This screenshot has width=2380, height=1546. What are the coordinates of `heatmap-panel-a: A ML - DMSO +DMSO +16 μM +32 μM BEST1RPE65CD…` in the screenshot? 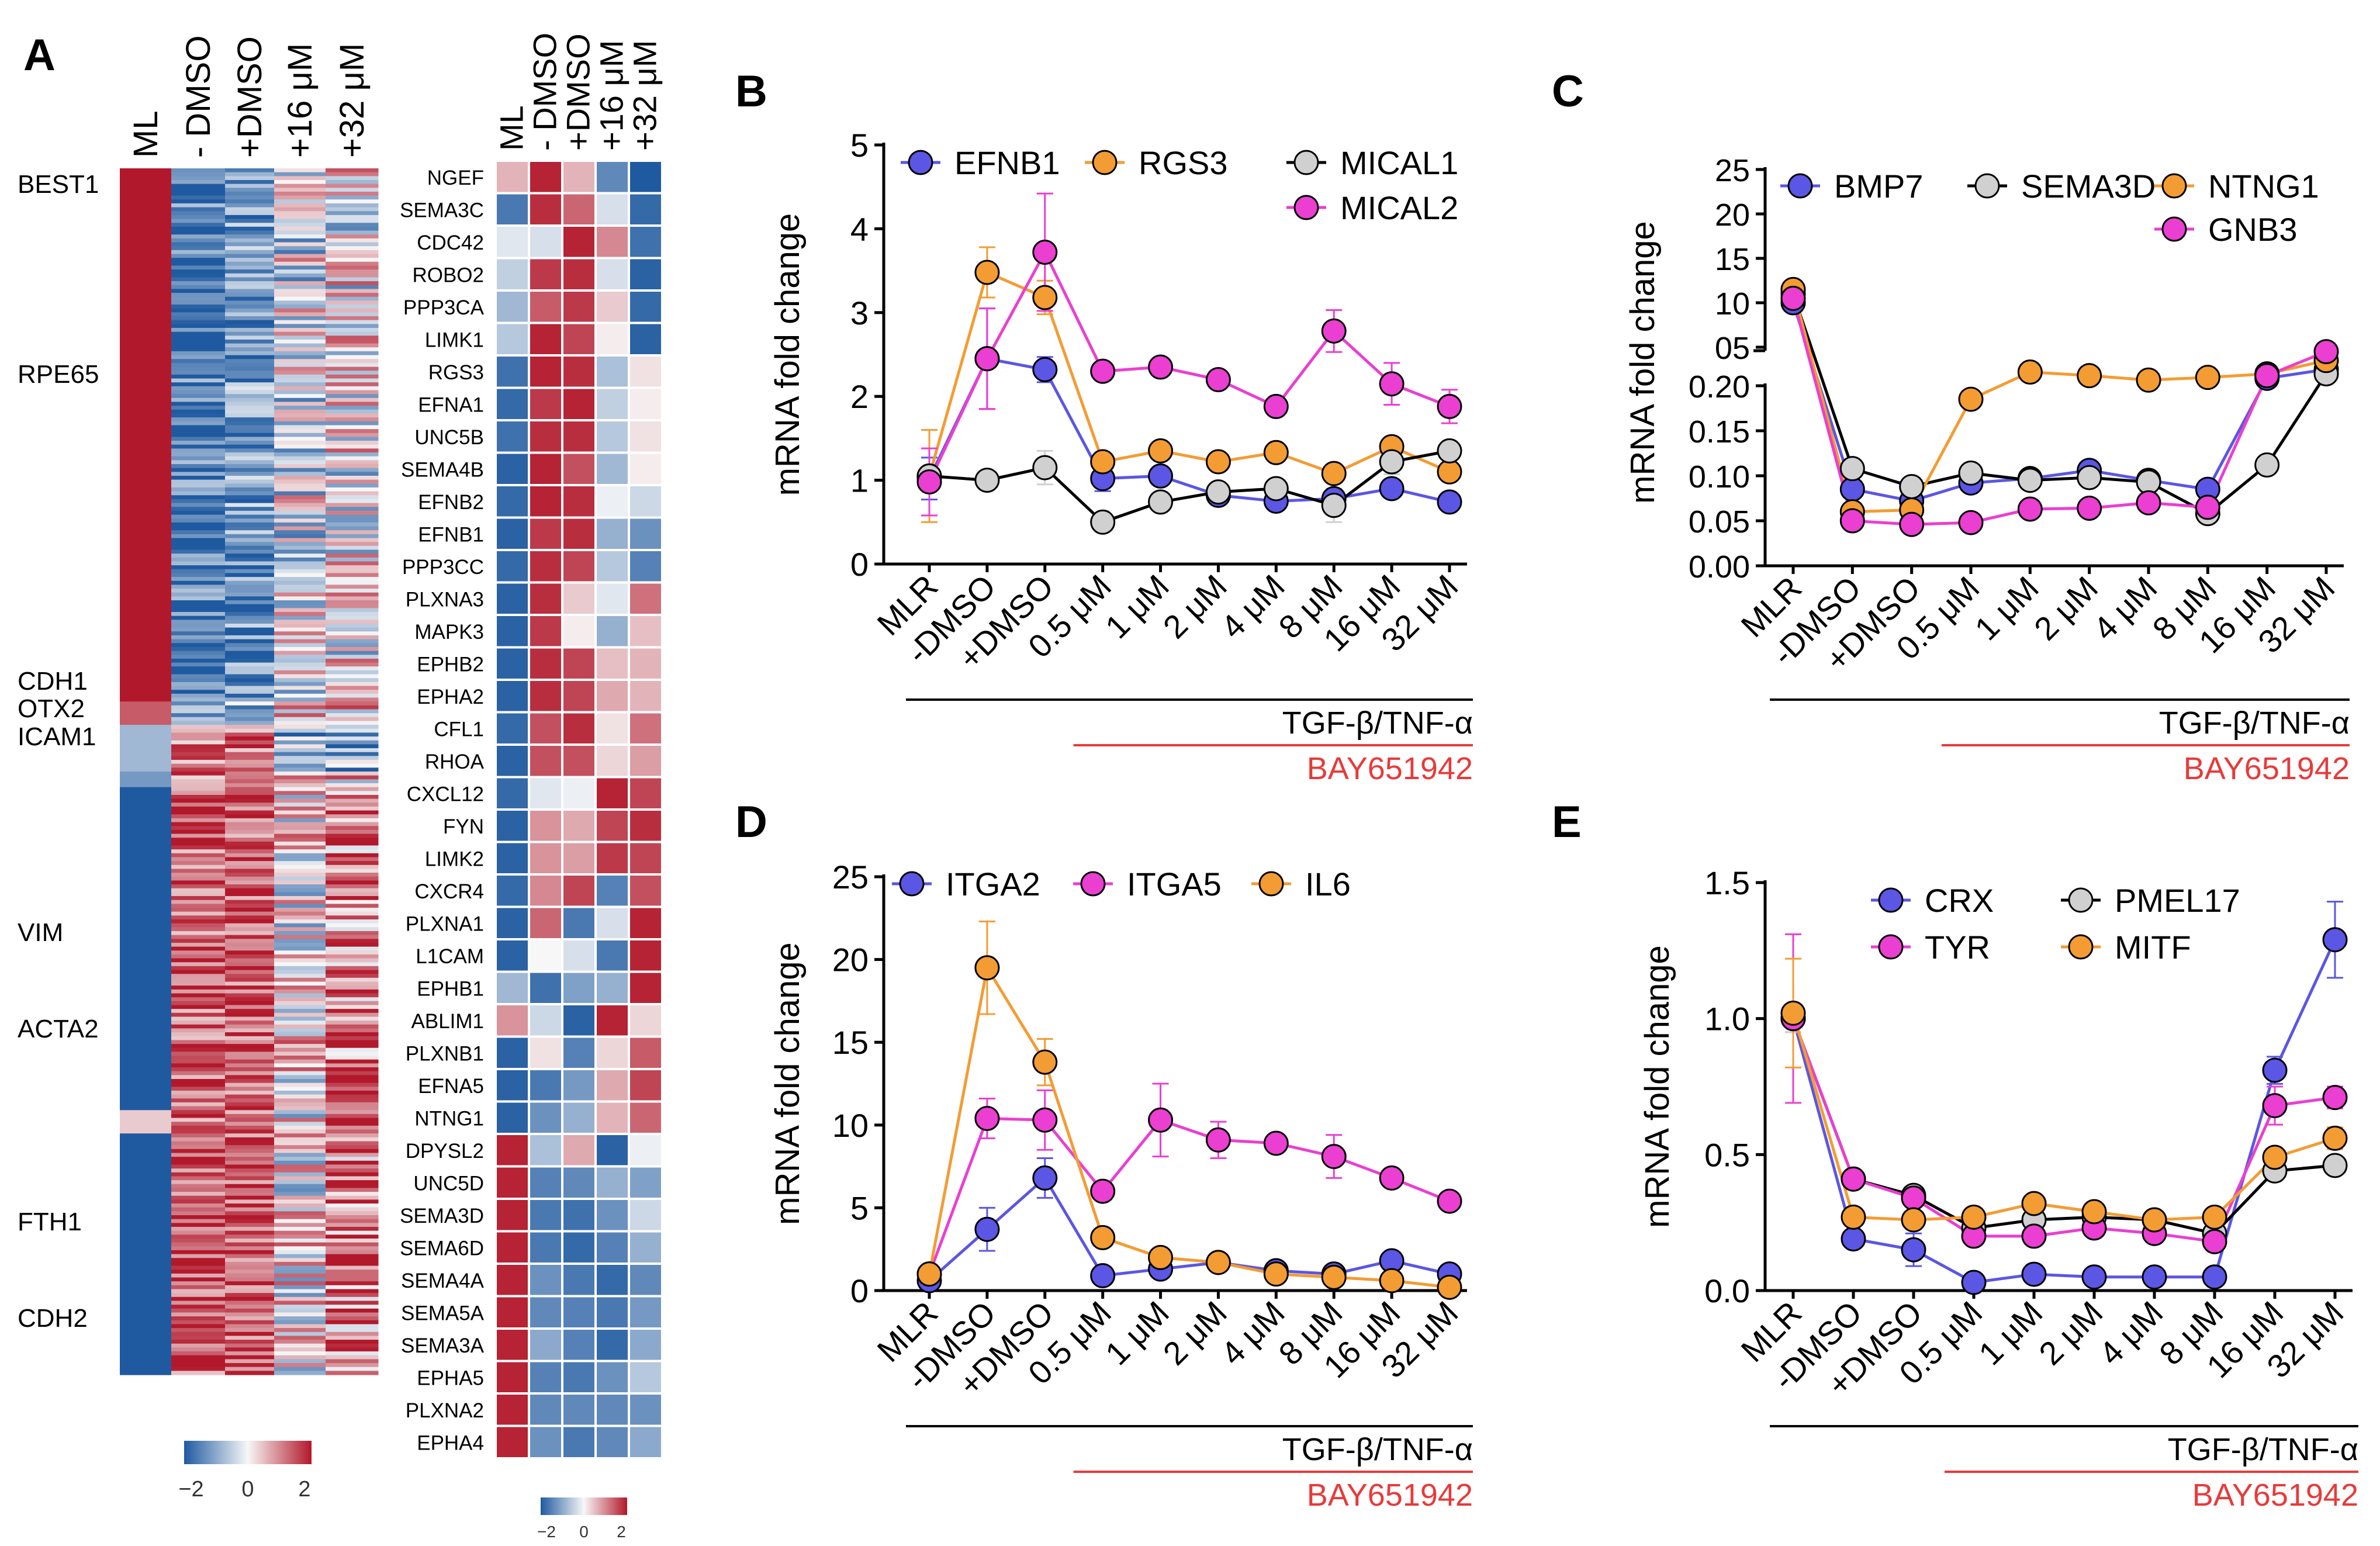 It's located at (198, 766).